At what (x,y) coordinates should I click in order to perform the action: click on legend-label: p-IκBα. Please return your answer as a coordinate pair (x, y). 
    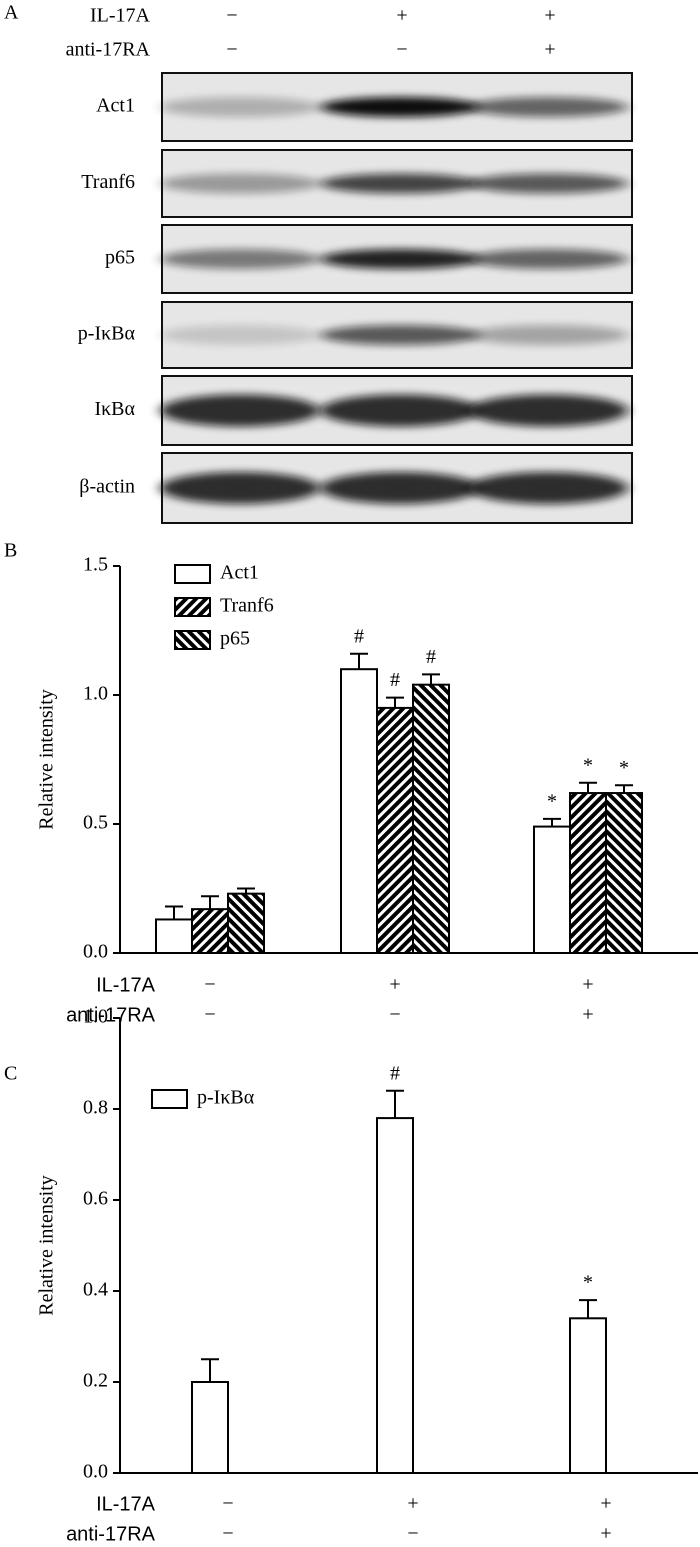
    Looking at the image, I should click on (226, 1098).